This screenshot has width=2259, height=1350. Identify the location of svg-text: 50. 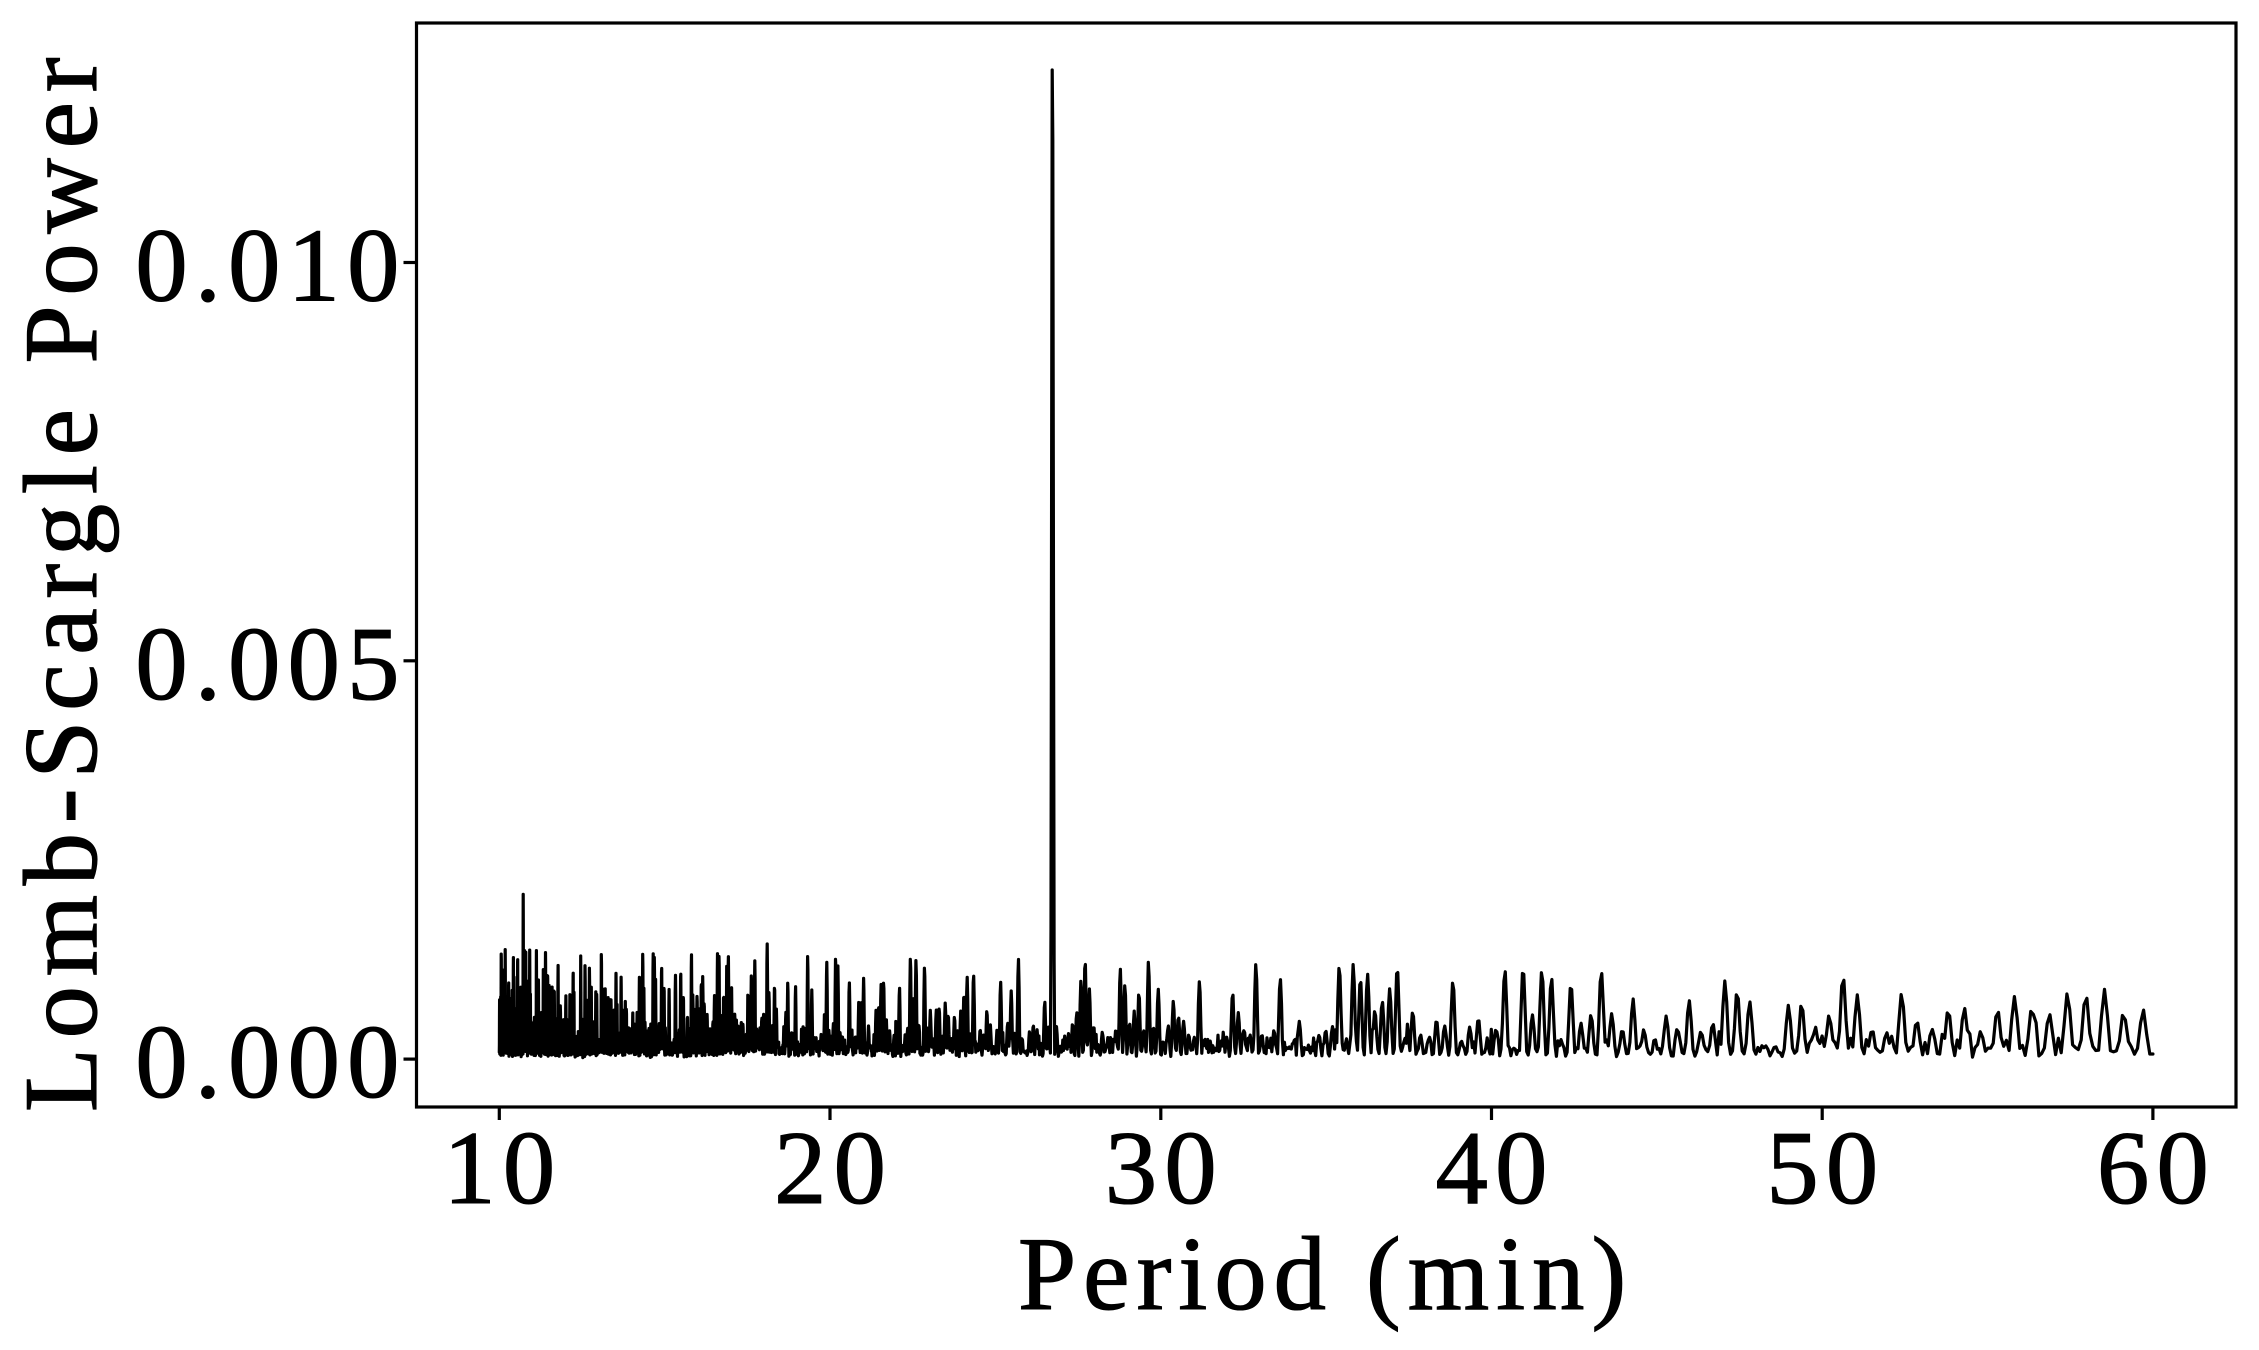
(1825, 1167).